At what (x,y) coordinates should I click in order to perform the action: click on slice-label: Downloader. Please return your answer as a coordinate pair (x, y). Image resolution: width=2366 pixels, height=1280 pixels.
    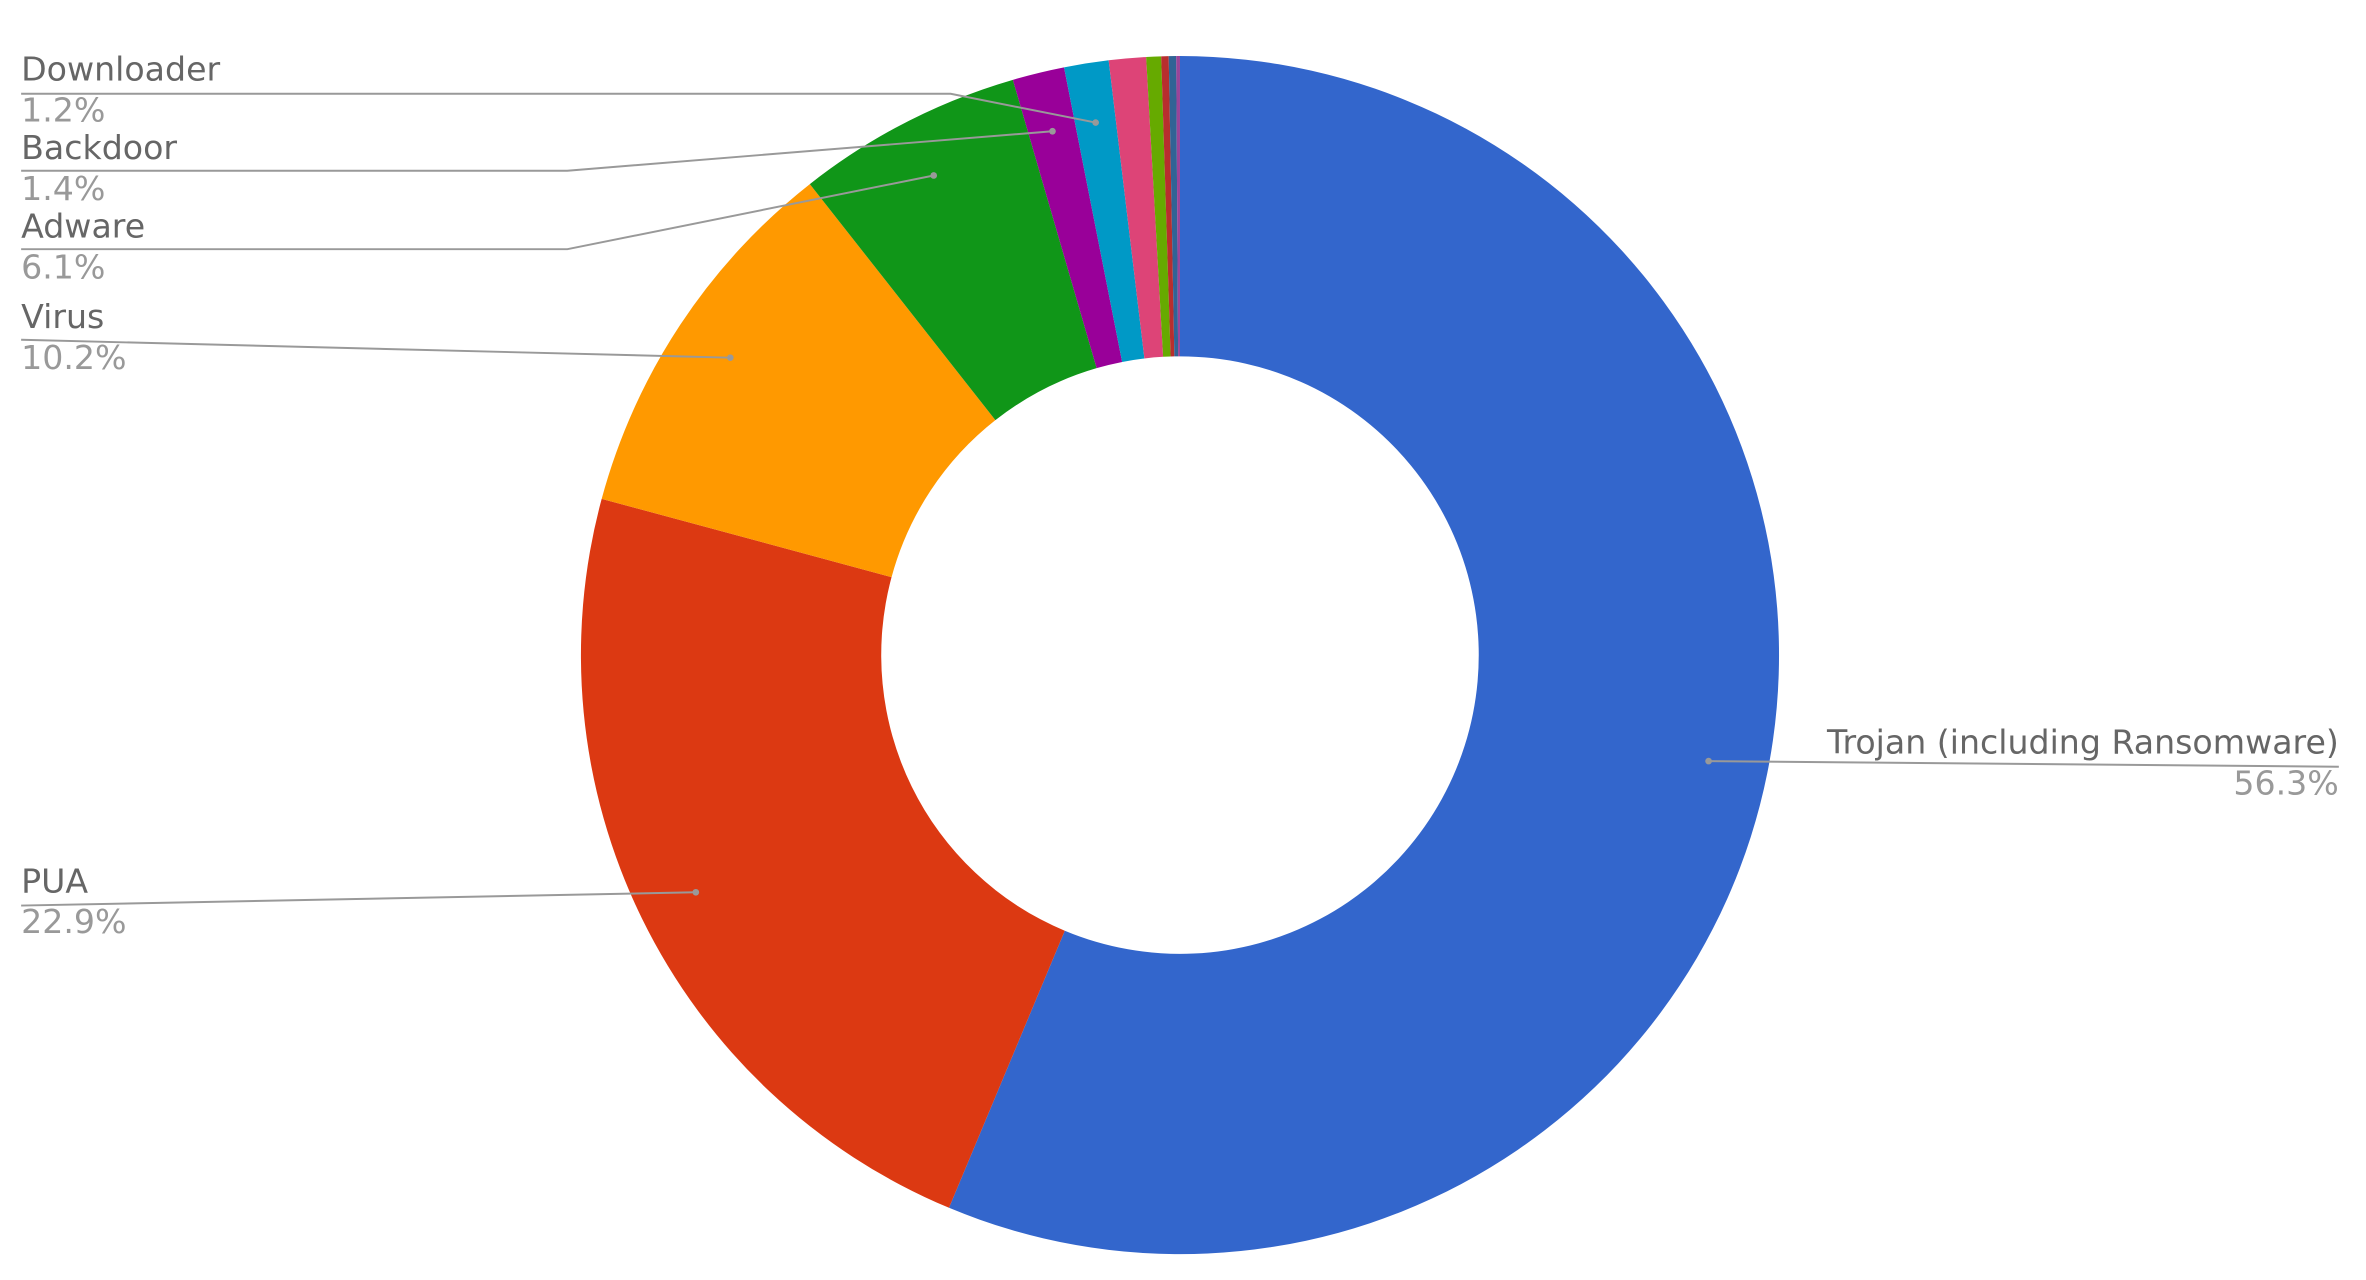
    Looking at the image, I should click on (120, 69).